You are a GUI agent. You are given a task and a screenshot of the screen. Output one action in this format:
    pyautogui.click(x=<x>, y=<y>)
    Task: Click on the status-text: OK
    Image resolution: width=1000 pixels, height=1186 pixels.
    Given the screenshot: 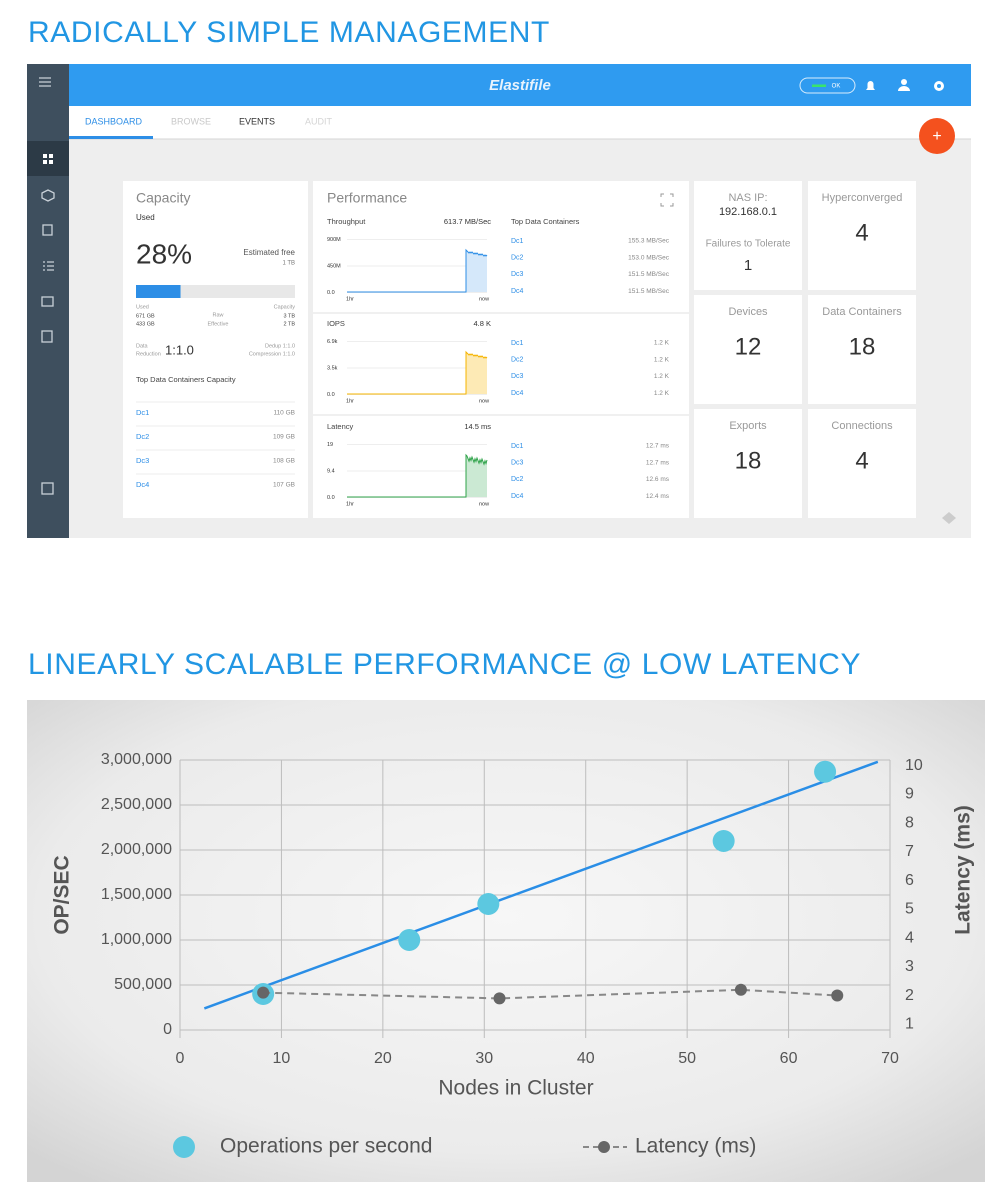 What is the action you would take?
    pyautogui.click(x=836, y=87)
    